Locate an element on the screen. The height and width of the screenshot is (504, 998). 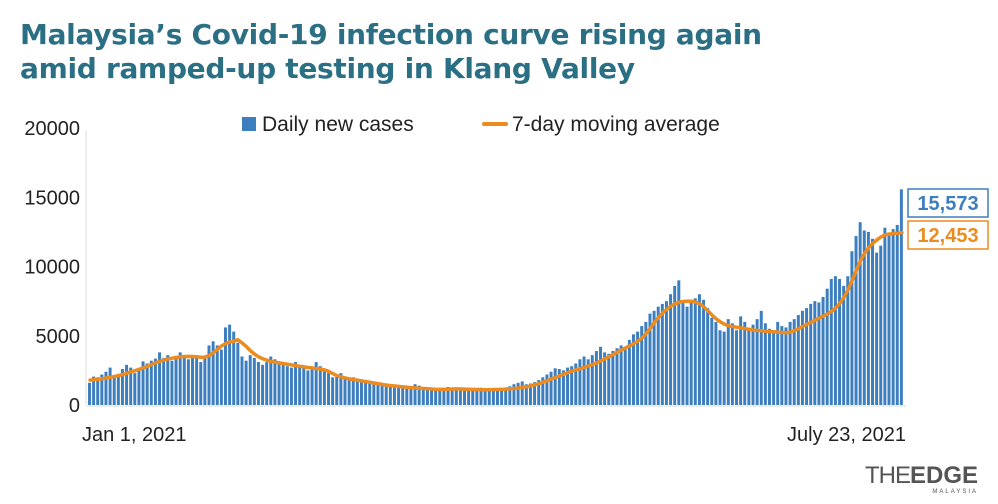
legend-label-bars: Daily new cases is located at coordinates (338, 124).